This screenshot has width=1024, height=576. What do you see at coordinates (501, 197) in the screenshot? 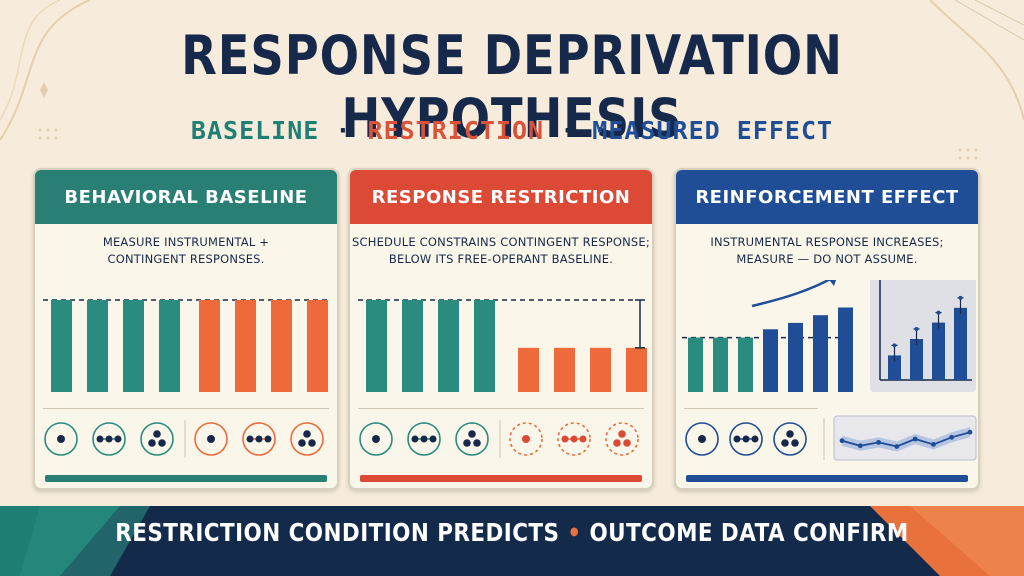
I see `panel-header: RESPONSE RESTRICTION` at bounding box center [501, 197].